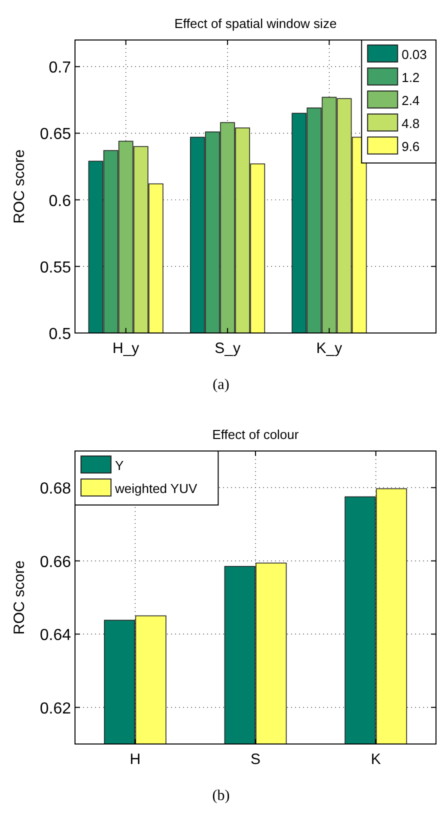  Describe the element at coordinates (56, 635) in the screenshot. I see `y-tick-label: 0.64` at that location.